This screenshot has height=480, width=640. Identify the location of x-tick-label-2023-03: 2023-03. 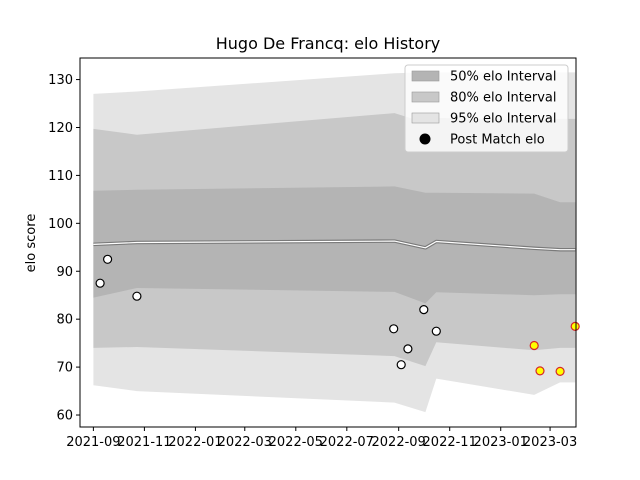
(550, 442).